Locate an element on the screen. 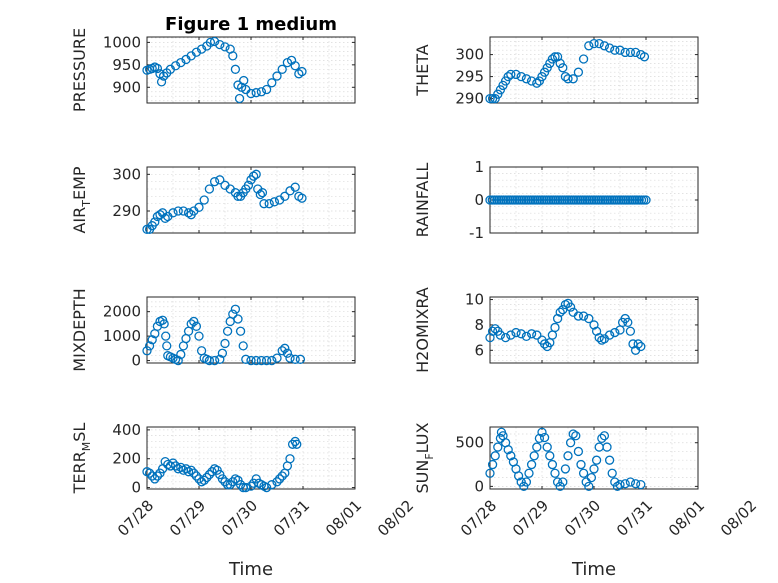 The image size is (778, 583). y-tick-label: 900 is located at coordinates (126, 87).